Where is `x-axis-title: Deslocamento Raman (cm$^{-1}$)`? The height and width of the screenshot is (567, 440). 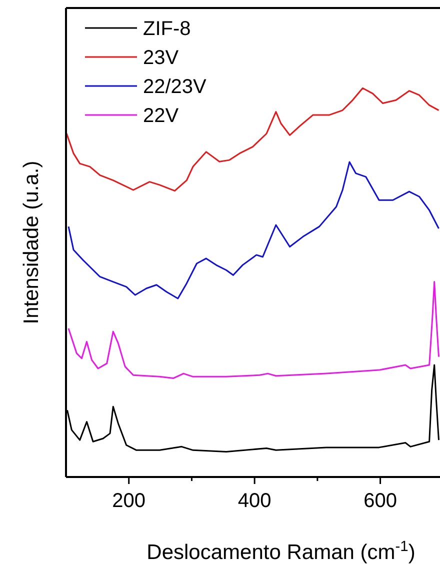
x-axis-title: Deslocamento Raman (cm$^{-1}$) is located at coordinates (281, 551).